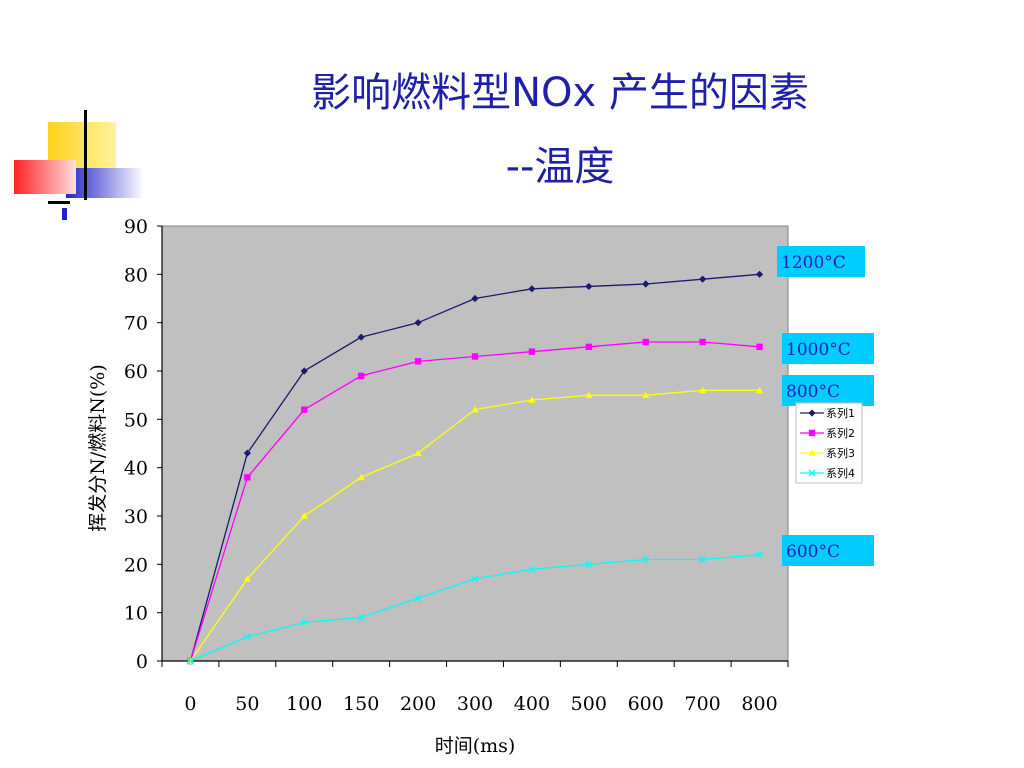  What do you see at coordinates (560, 93) in the screenshot?
I see `slide-title: 影响燃料型NOx 产生的因素` at bounding box center [560, 93].